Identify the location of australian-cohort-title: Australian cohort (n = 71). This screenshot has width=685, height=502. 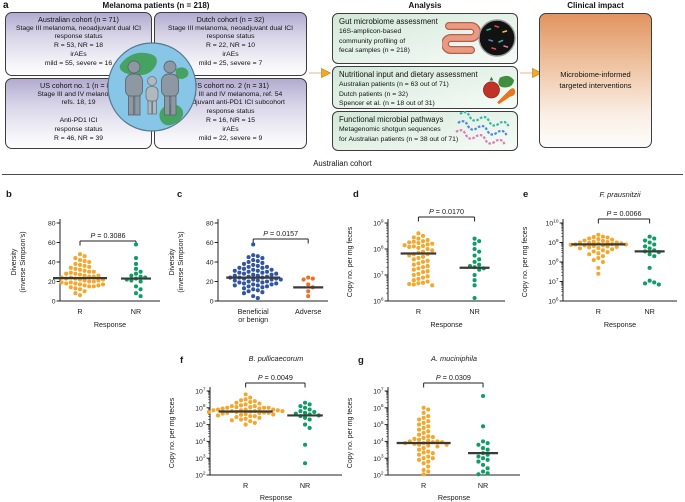
(78, 19).